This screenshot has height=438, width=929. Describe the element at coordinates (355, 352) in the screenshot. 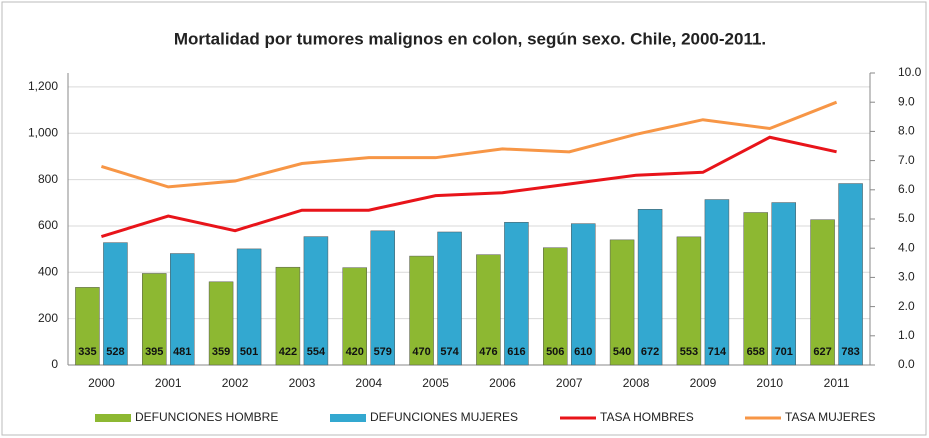

I see `bar-value-label: 420` at that location.